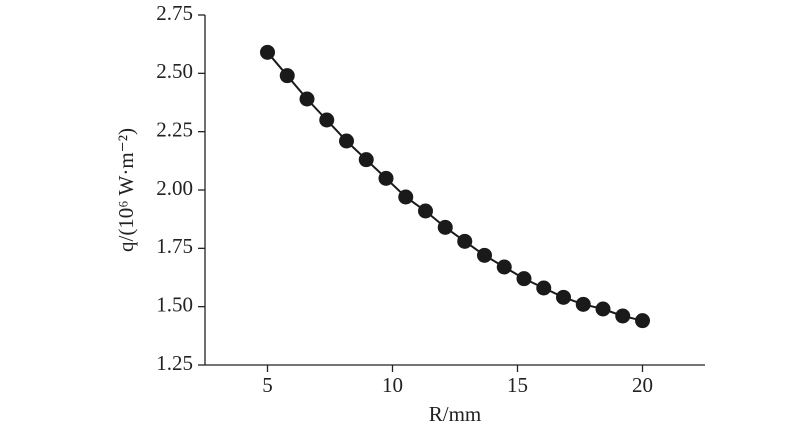 The width and height of the screenshot is (800, 437). What do you see at coordinates (455, 414) in the screenshot?
I see `x-axis-label: R/mm` at bounding box center [455, 414].